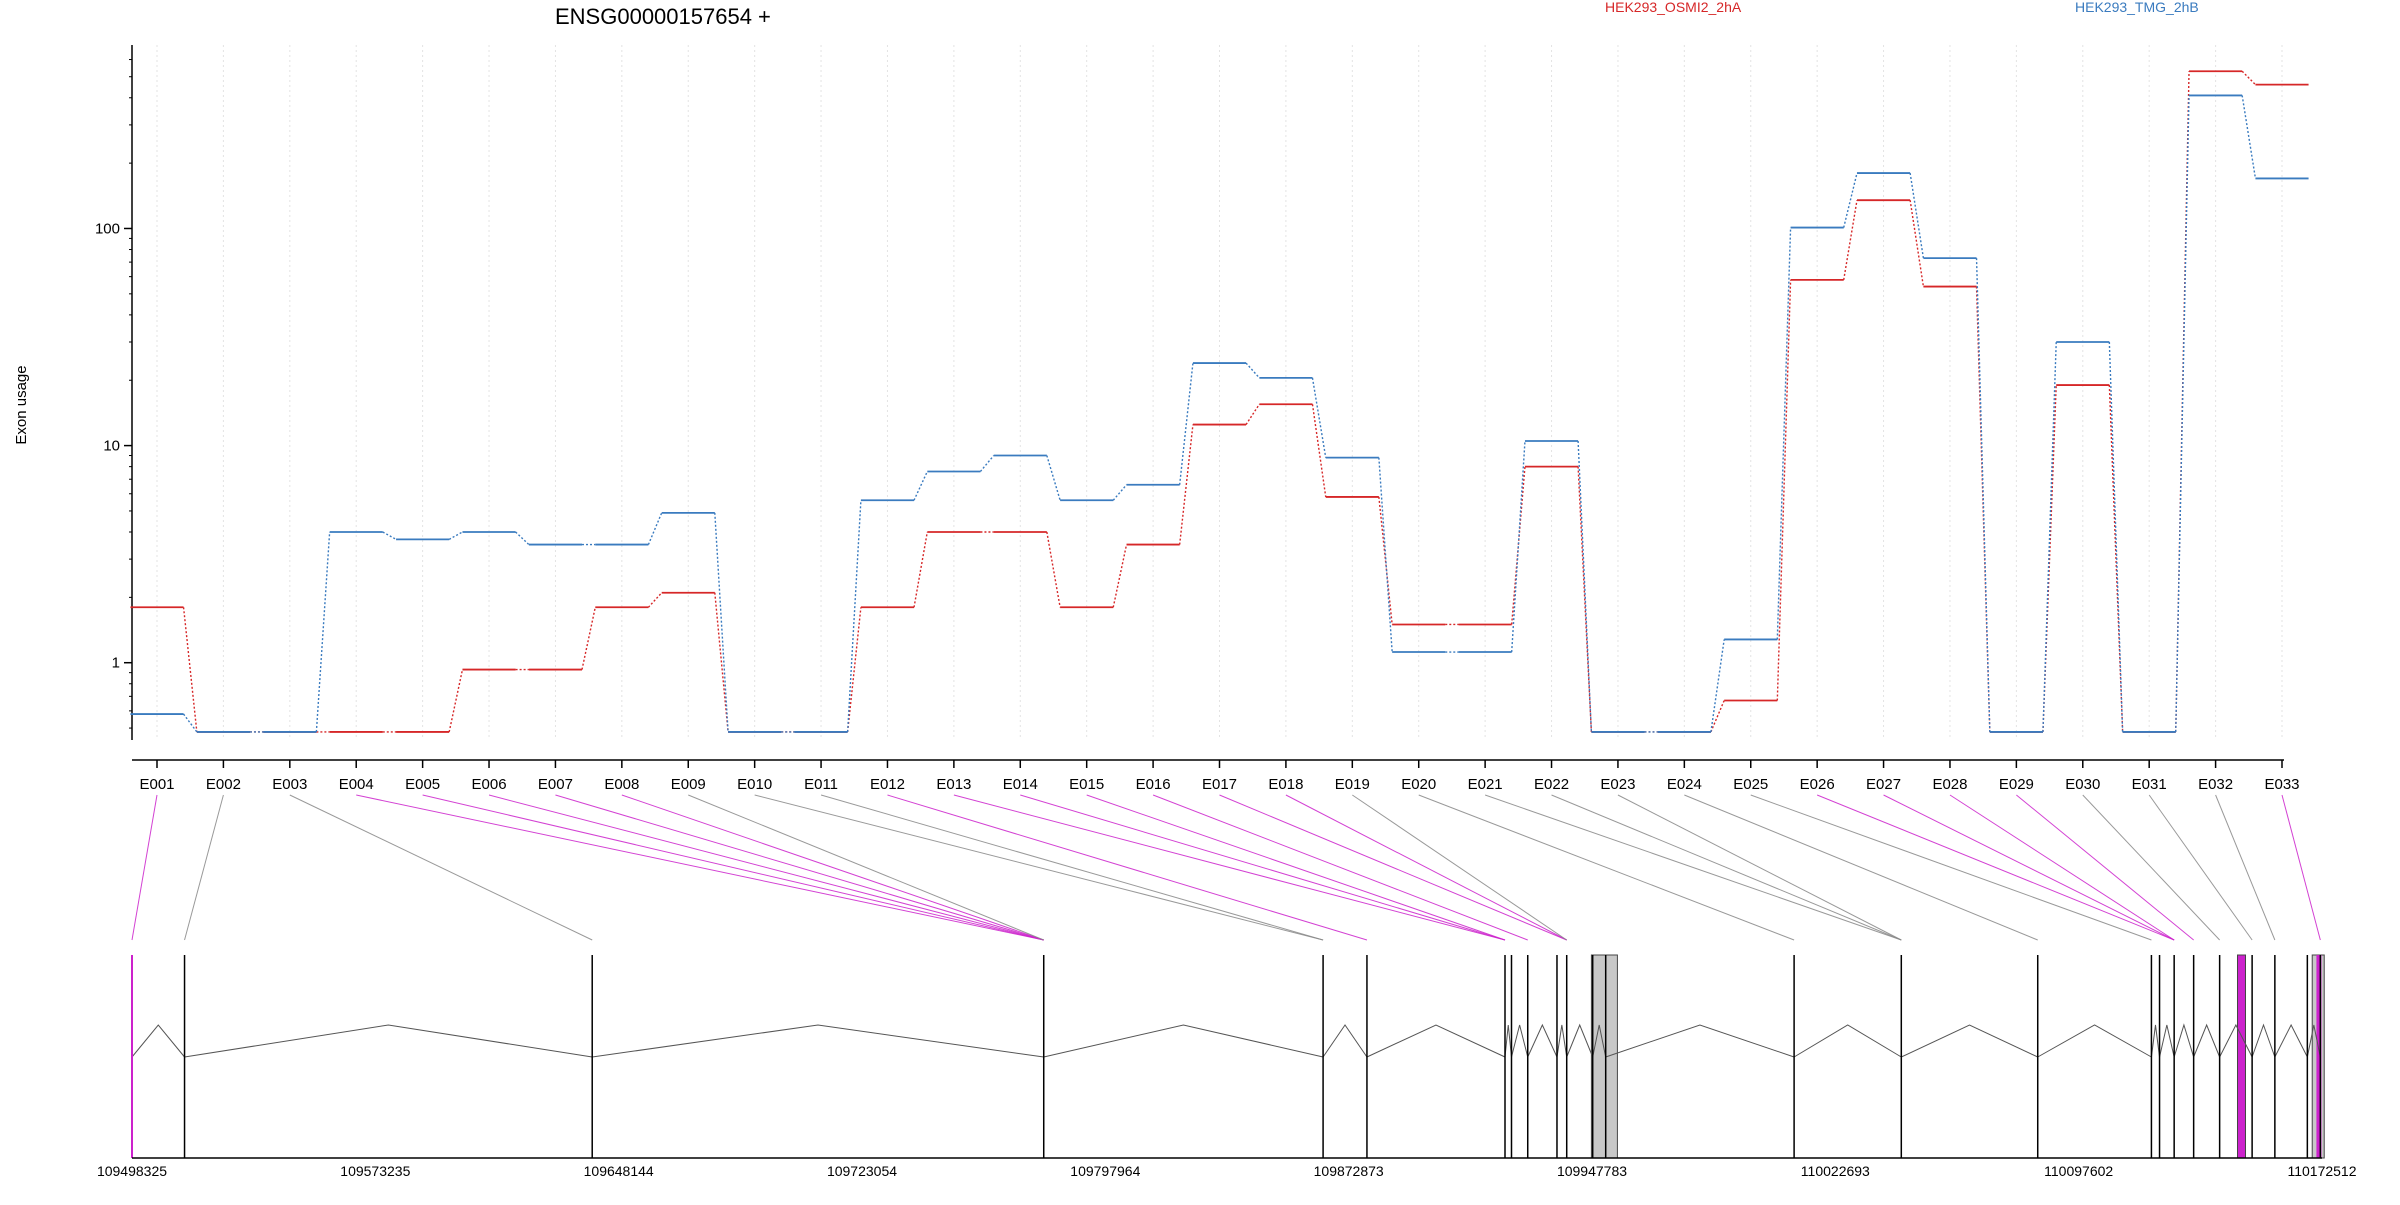 The height and width of the screenshot is (1205, 2400). I want to click on x-tick-label: E015, so click(1086, 784).